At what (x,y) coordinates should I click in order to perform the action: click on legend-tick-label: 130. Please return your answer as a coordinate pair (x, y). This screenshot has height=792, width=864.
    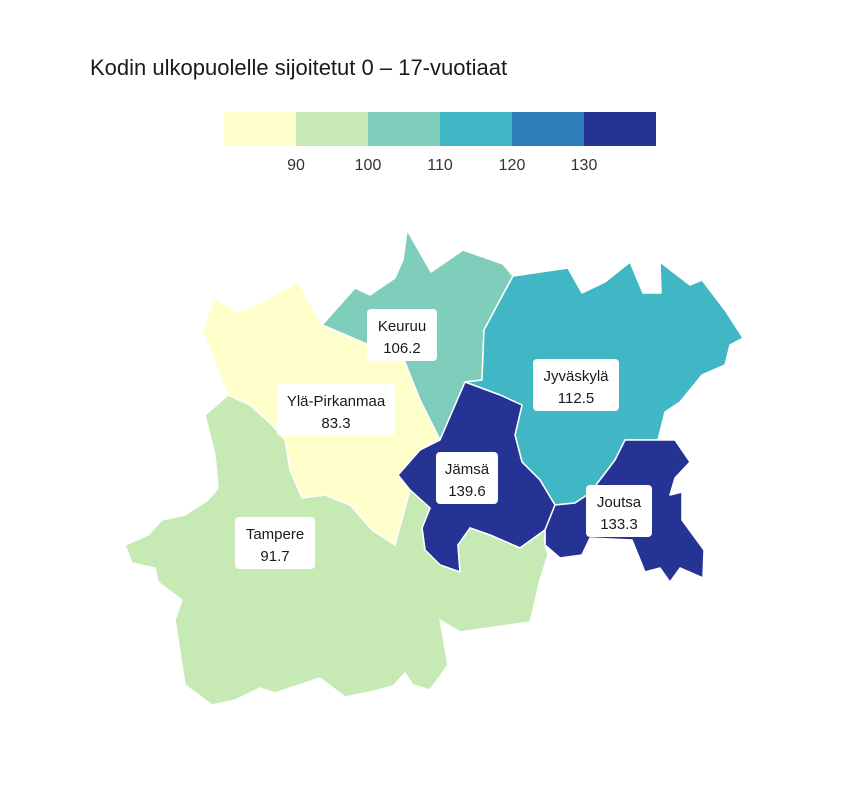
    Looking at the image, I should click on (584, 165).